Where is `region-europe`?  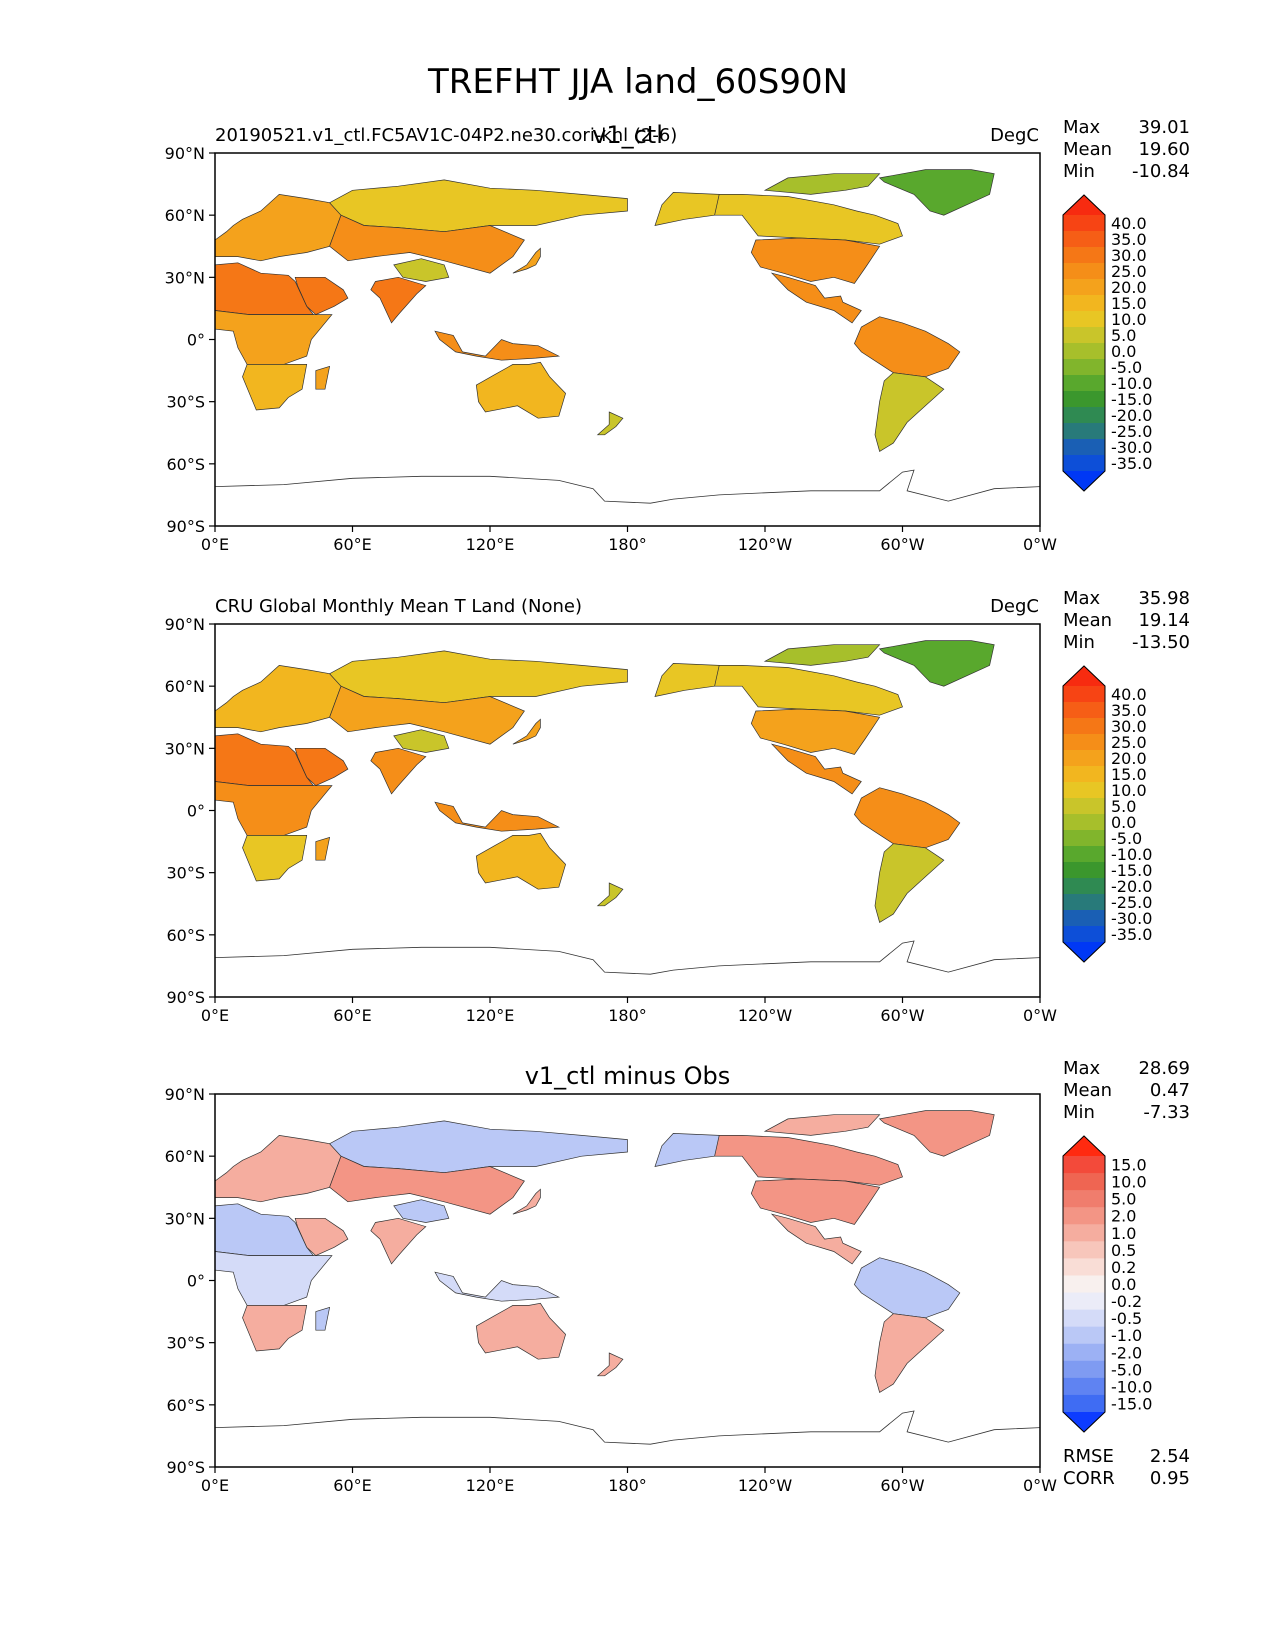 region-europe is located at coordinates (278, 1169).